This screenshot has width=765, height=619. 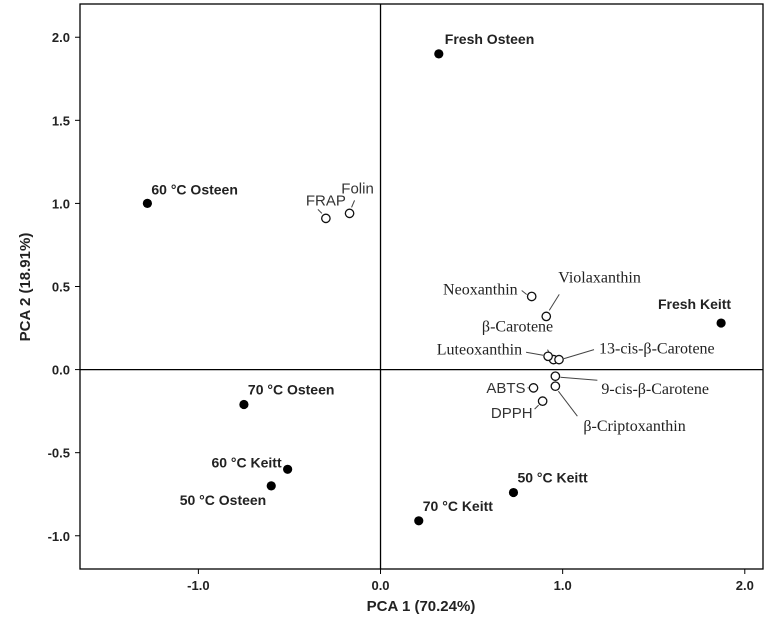 I want to click on variable-label: Neoxanthin, so click(x=480, y=289).